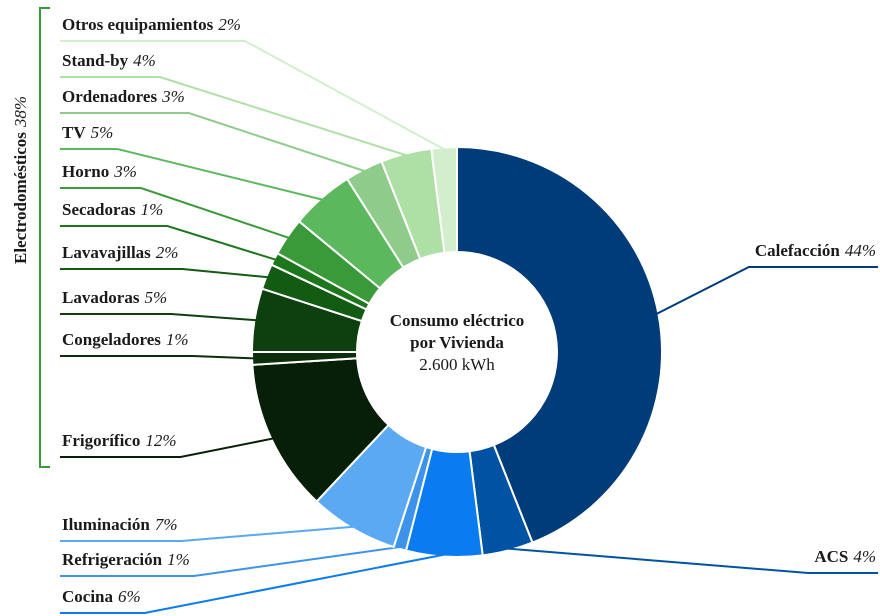 The image size is (880, 616). What do you see at coordinates (160, 440) in the screenshot?
I see `label-value: 12%` at bounding box center [160, 440].